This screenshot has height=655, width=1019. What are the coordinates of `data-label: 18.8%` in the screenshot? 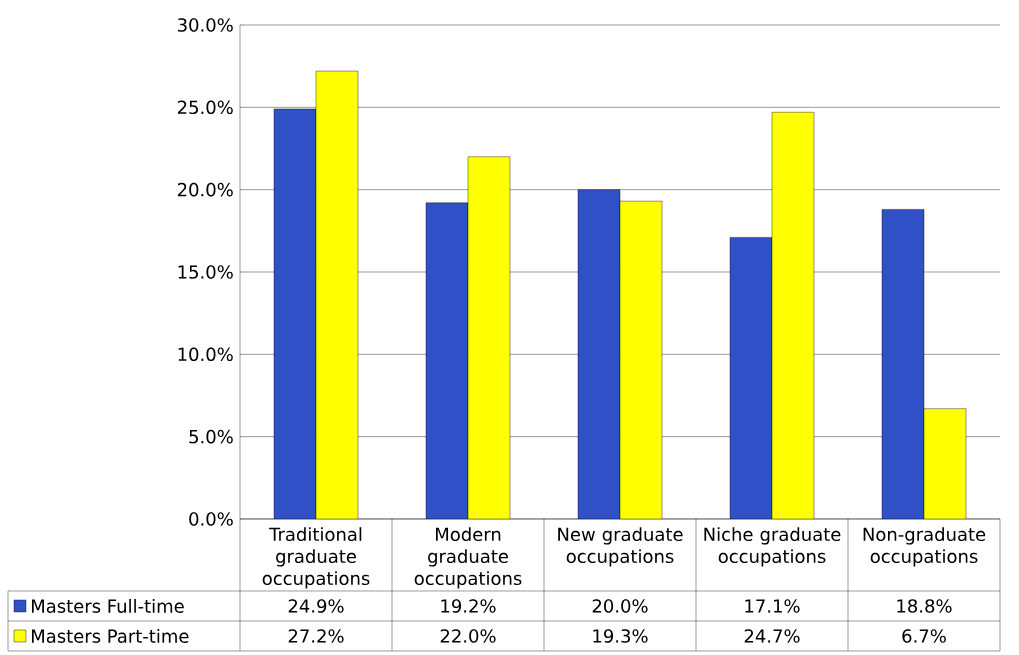 It's located at (924, 606).